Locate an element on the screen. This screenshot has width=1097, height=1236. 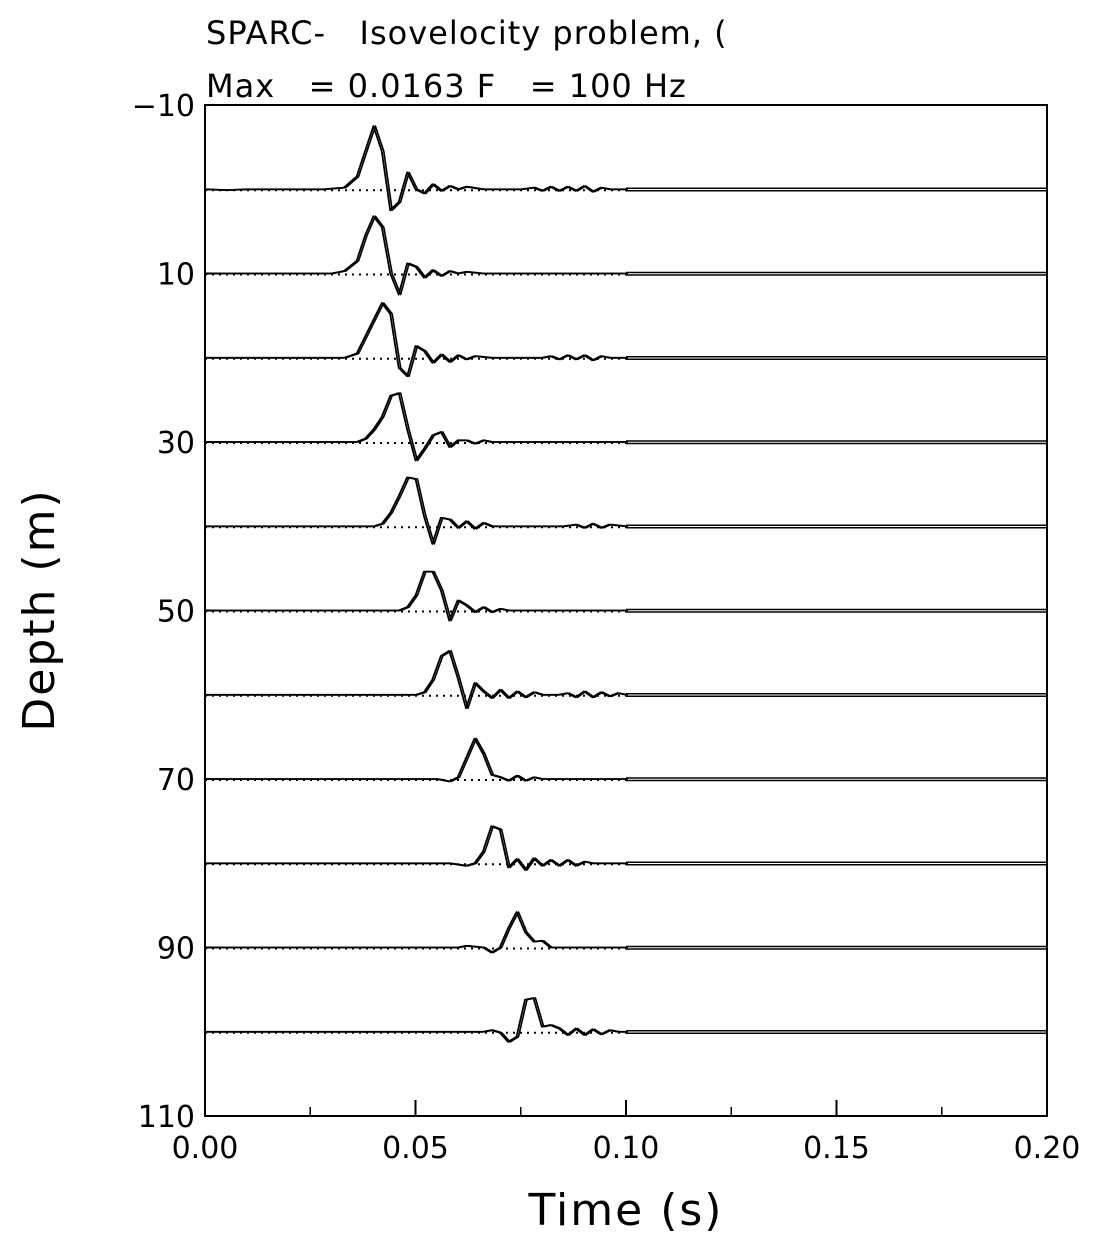
x-axis-label: Time (s) is located at coordinates (626, 1210).